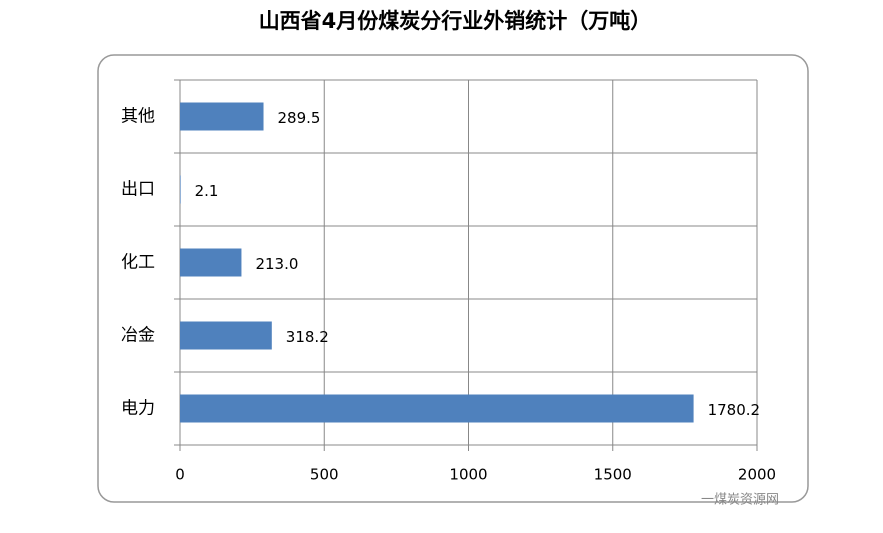 The width and height of the screenshot is (883, 533). What do you see at coordinates (324, 475) in the screenshot?
I see `x-tick-label: 500` at bounding box center [324, 475].